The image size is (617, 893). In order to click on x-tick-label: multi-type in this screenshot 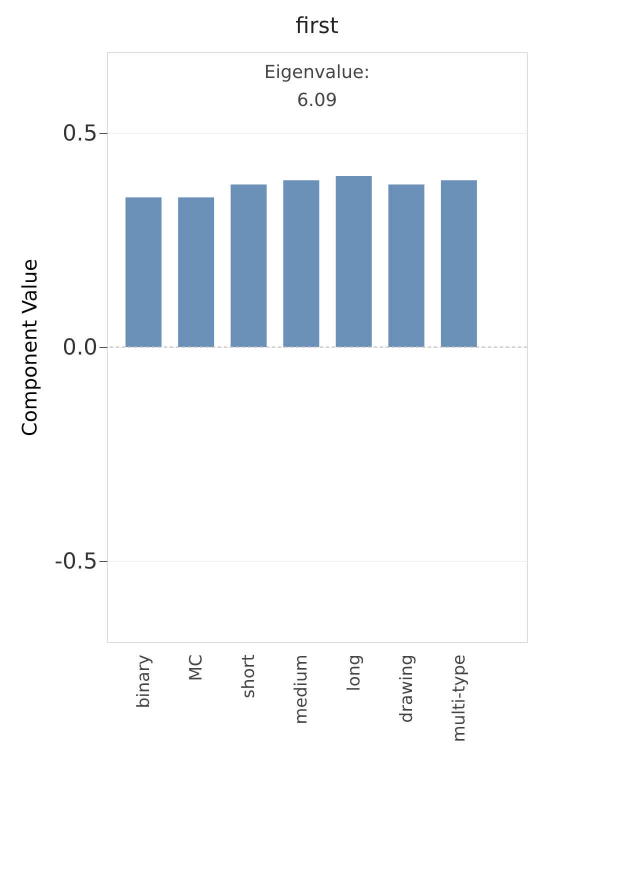, I will do `click(459, 698)`.